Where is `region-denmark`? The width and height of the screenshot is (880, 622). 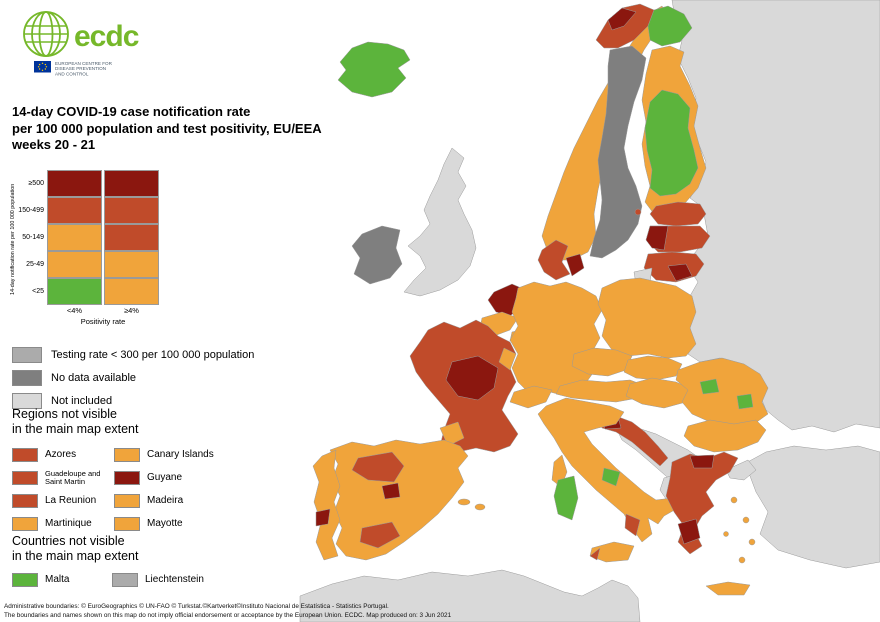
region-denmark is located at coordinates (554, 260).